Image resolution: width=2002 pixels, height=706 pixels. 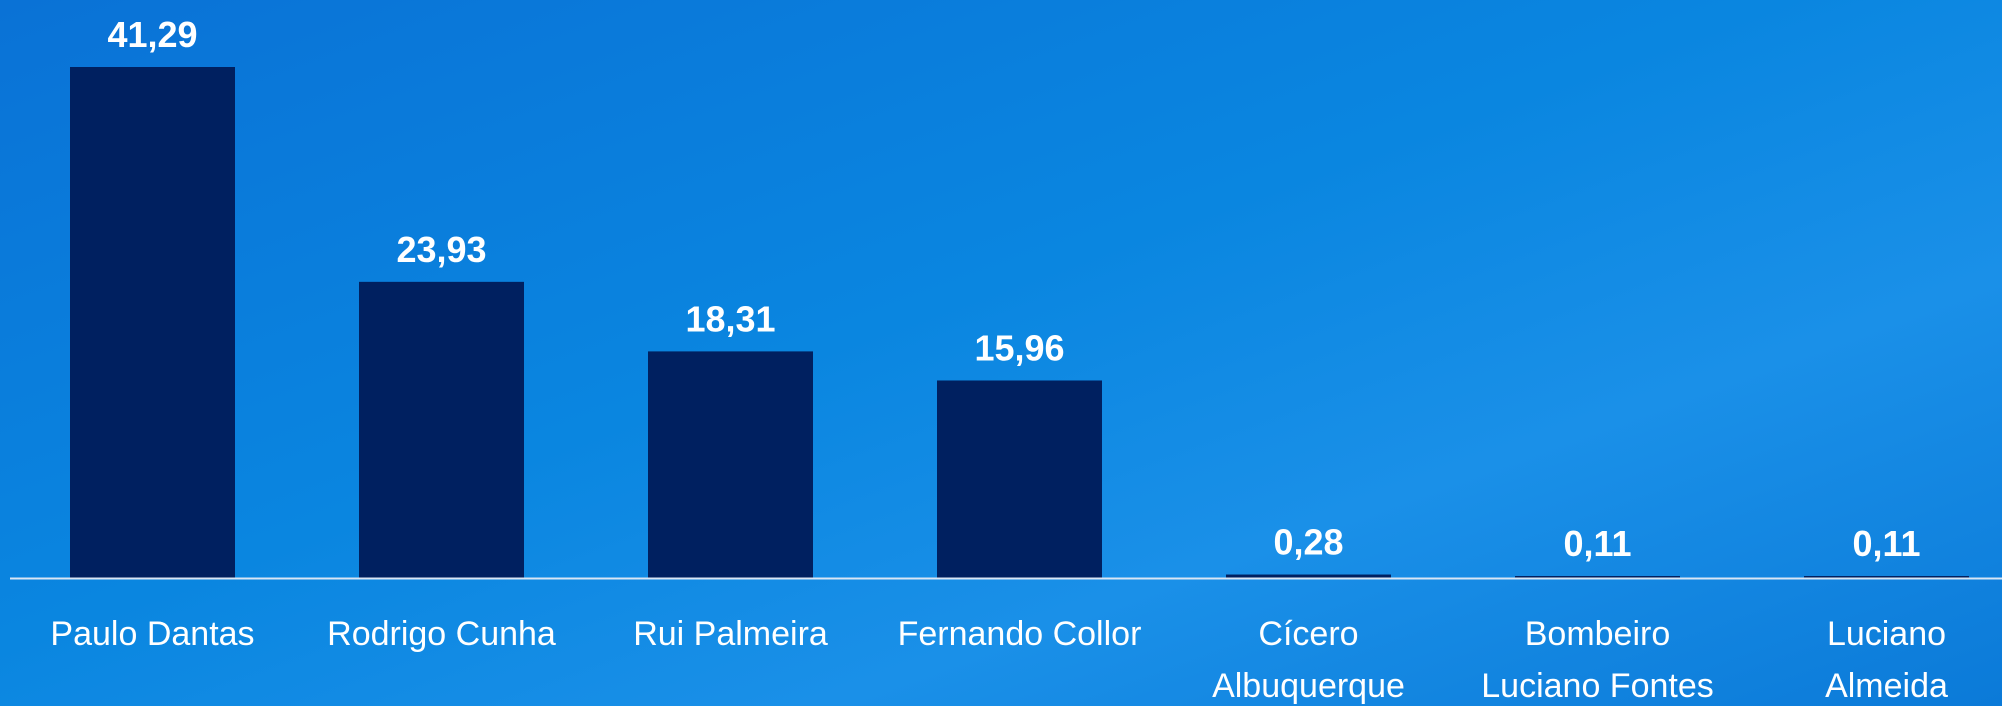 What do you see at coordinates (441, 634) in the screenshot?
I see `category-label-1: Rodrigo Cunha` at bounding box center [441, 634].